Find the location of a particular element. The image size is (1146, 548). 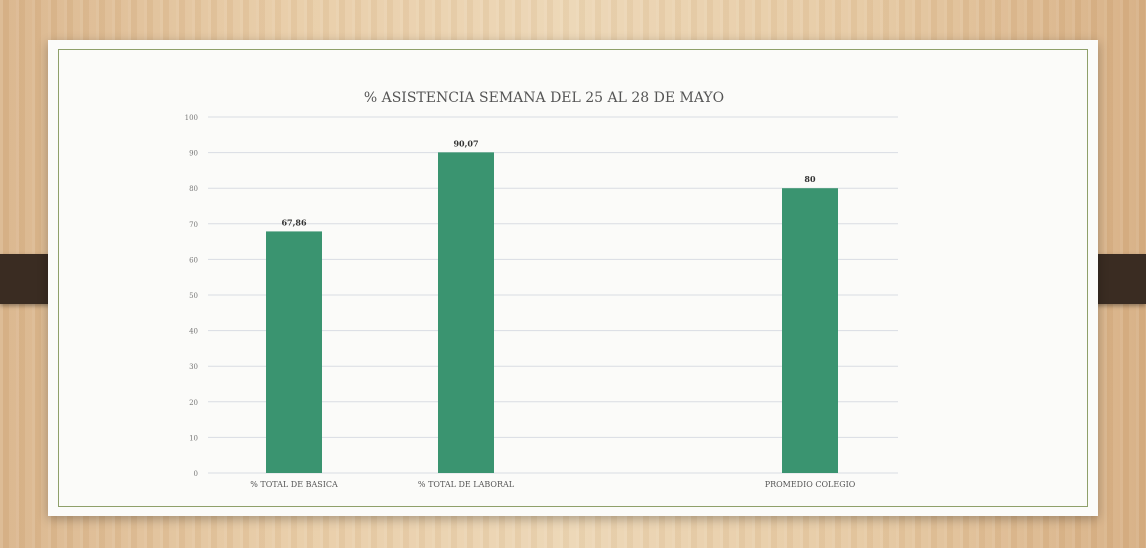

x-category-label: % TOTAL DE BASICA is located at coordinates (294, 484).